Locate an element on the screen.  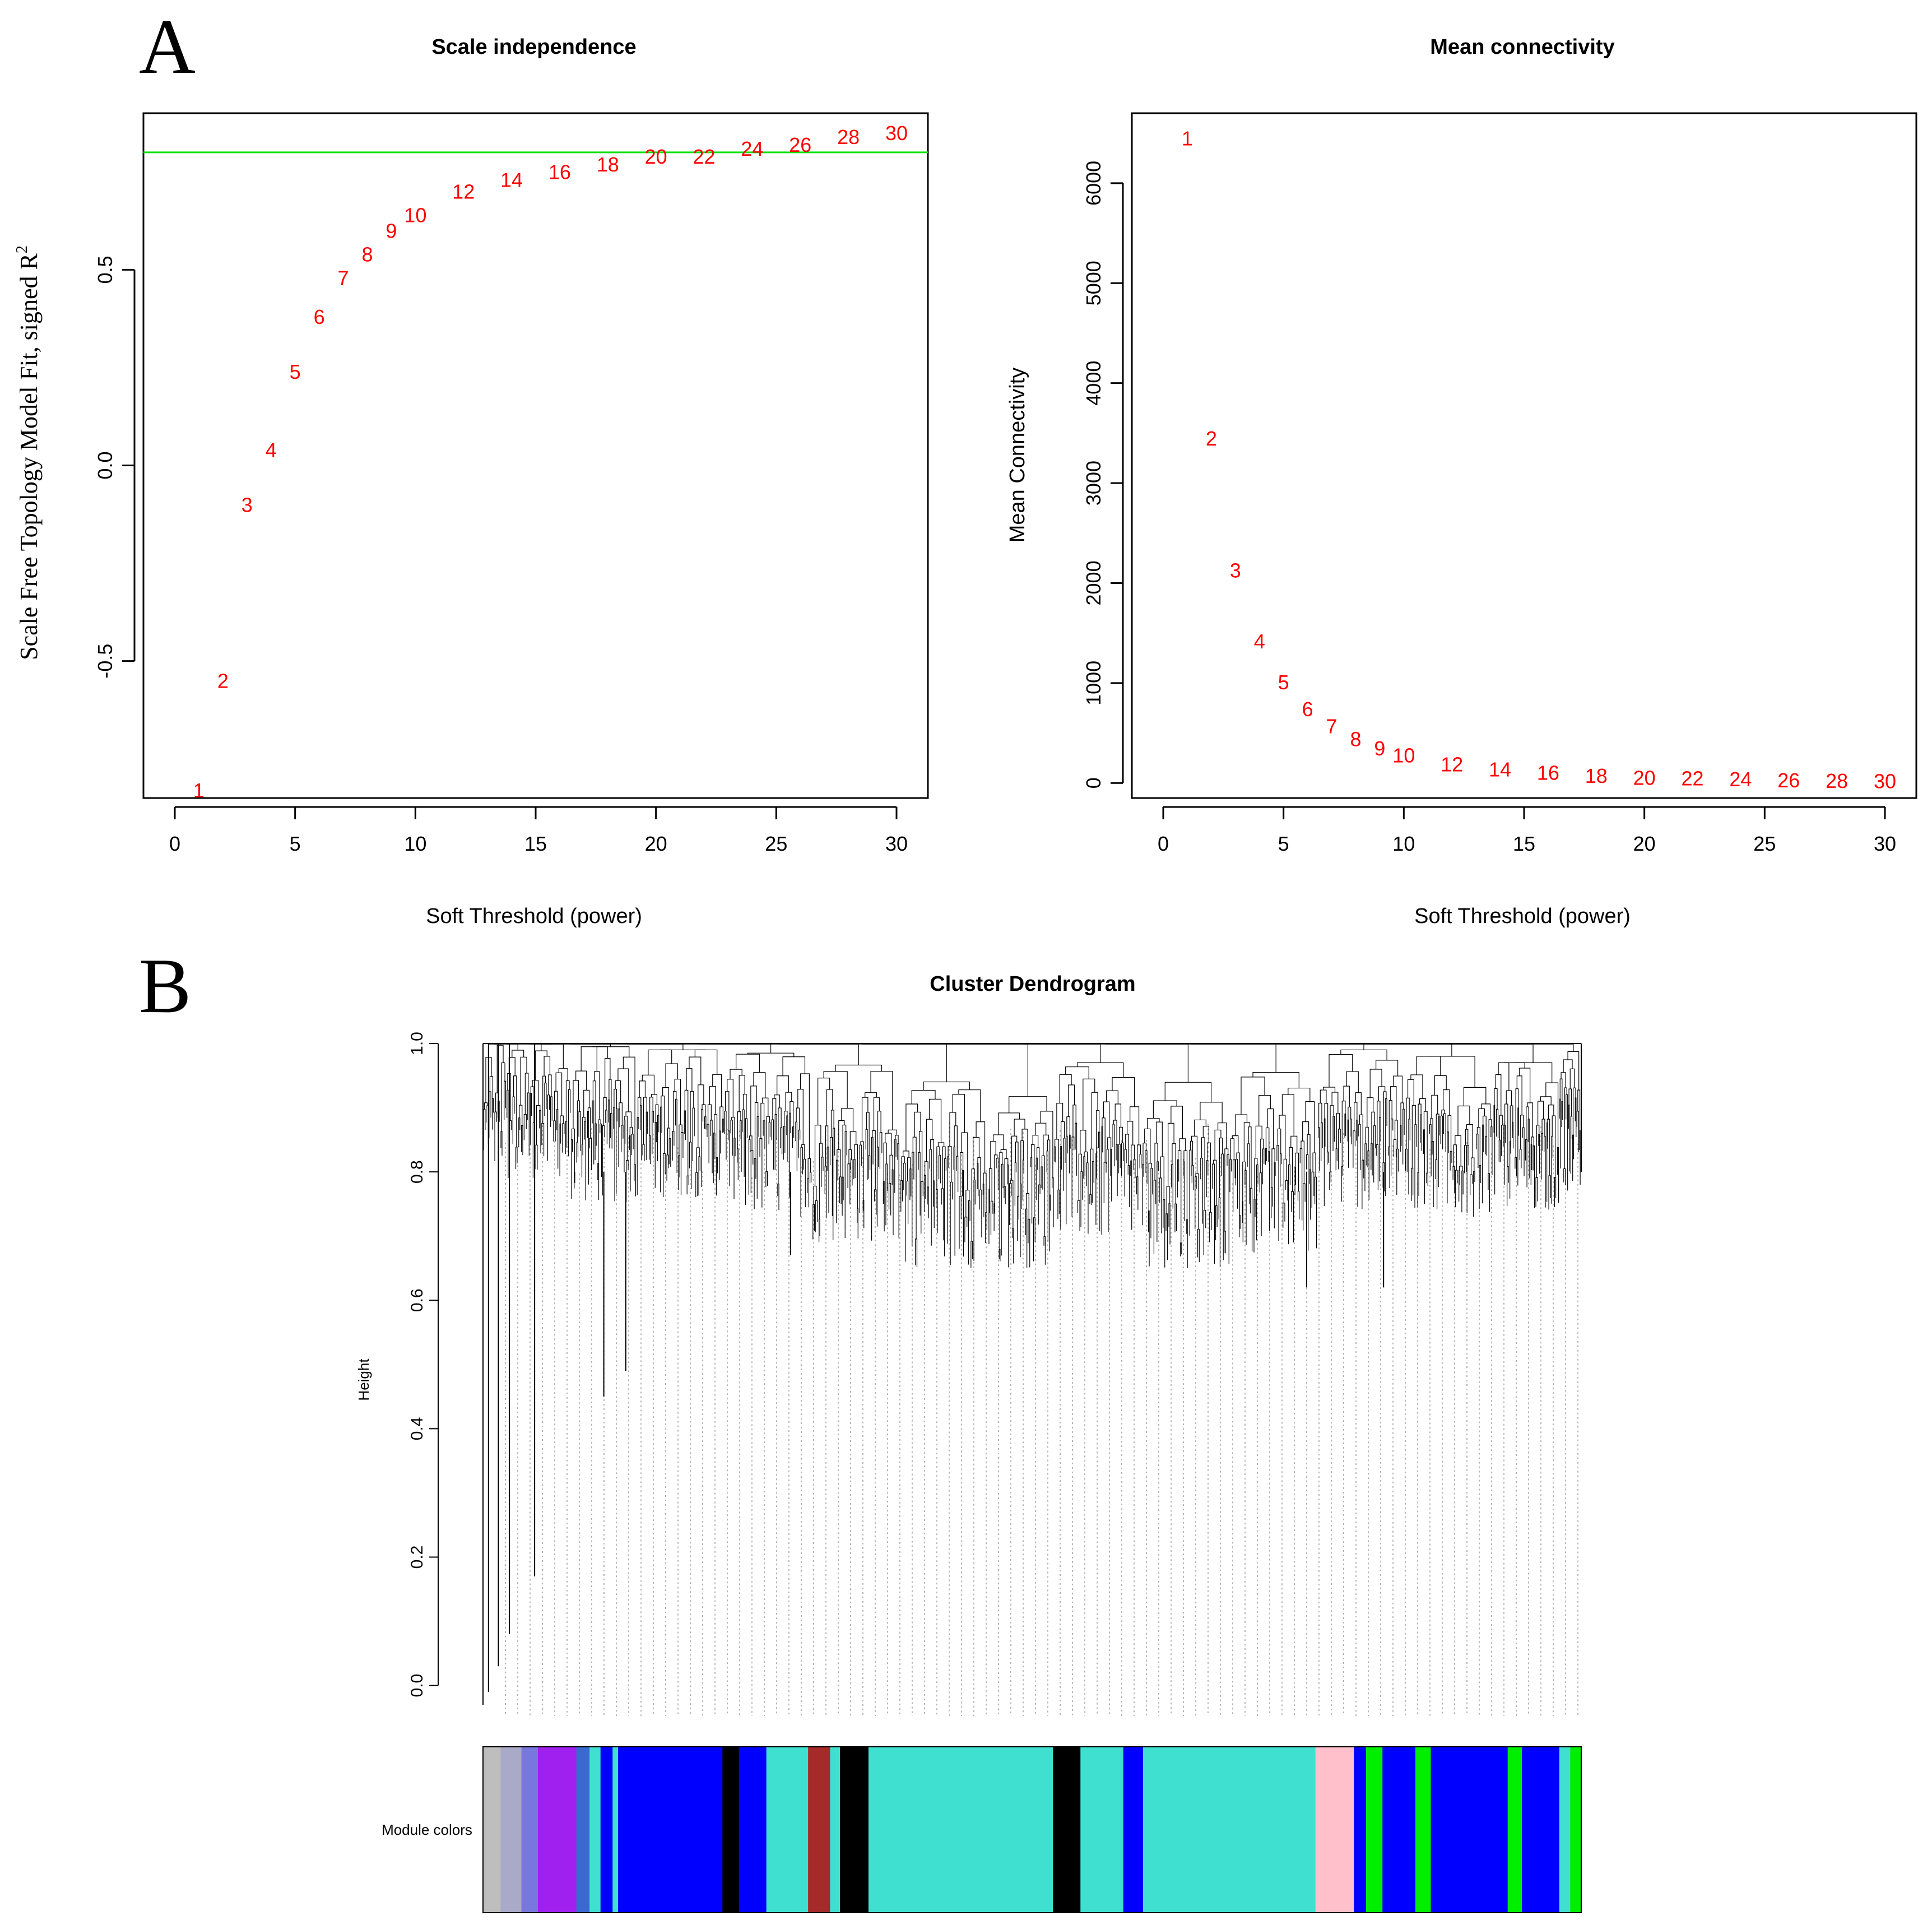
y-tick-label: 0.6 is located at coordinates (417, 1300).